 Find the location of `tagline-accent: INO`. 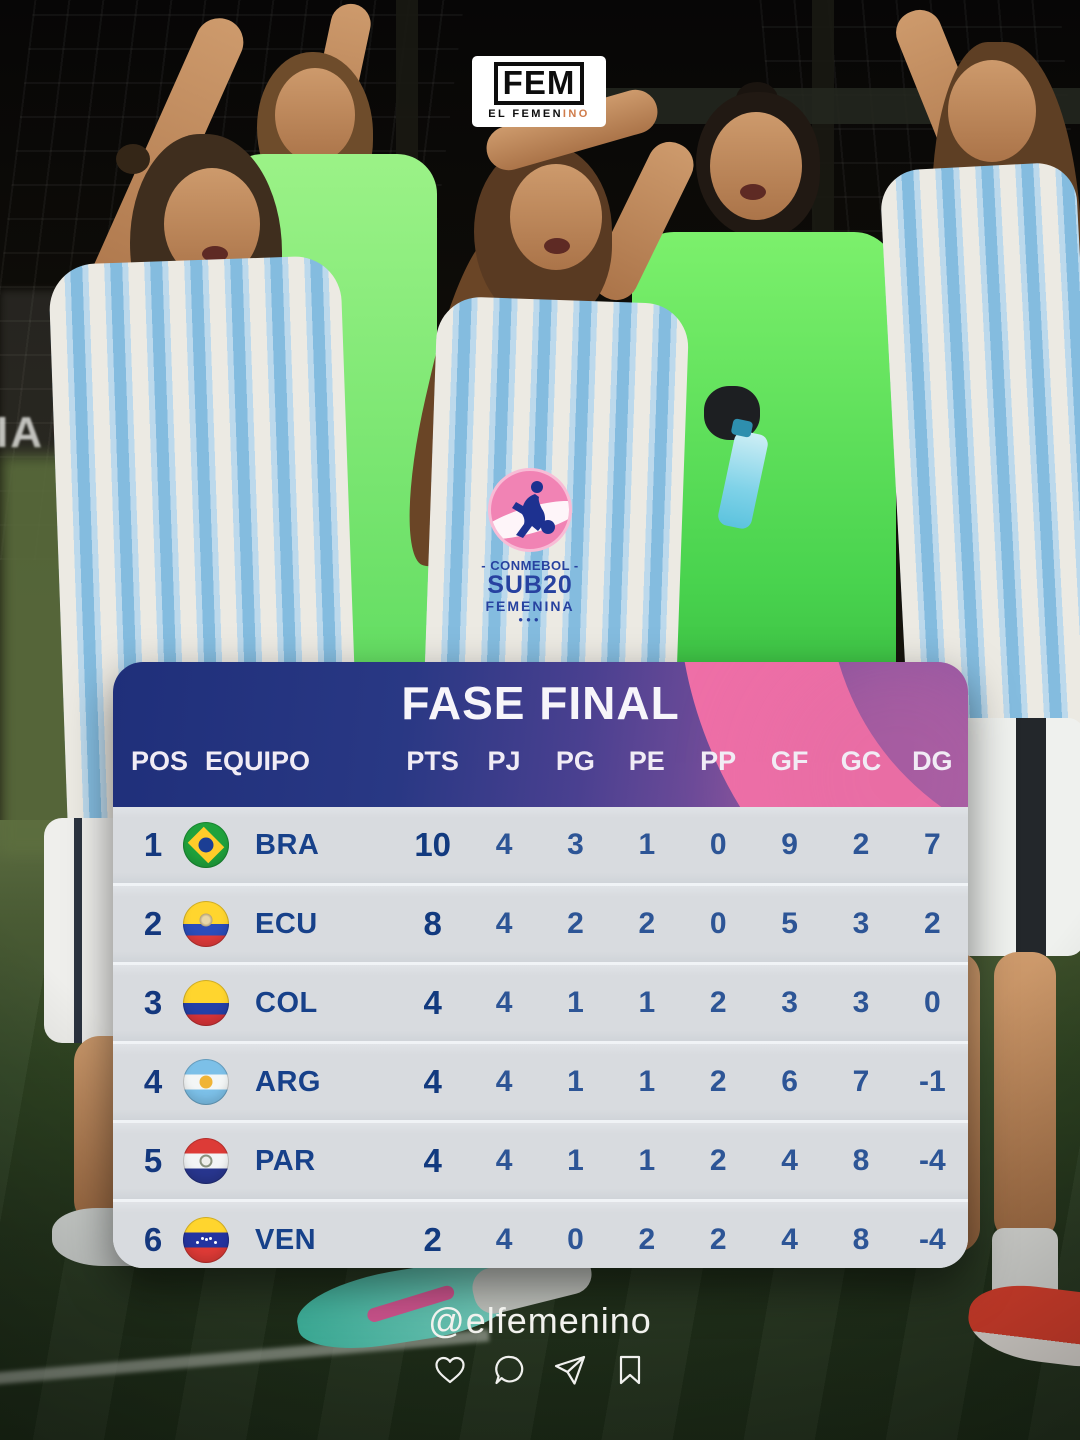

tagline-accent: INO is located at coordinates (576, 114).